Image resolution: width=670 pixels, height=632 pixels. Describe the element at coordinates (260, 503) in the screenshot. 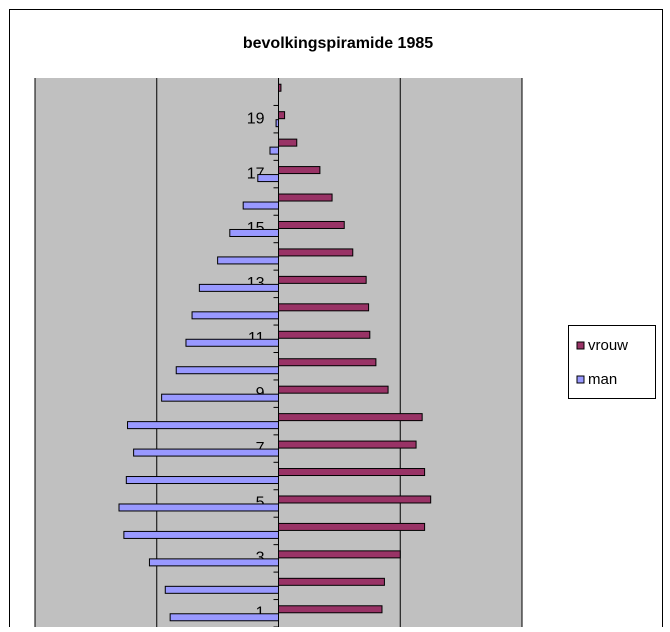

I see `y-tick-label: 5` at that location.